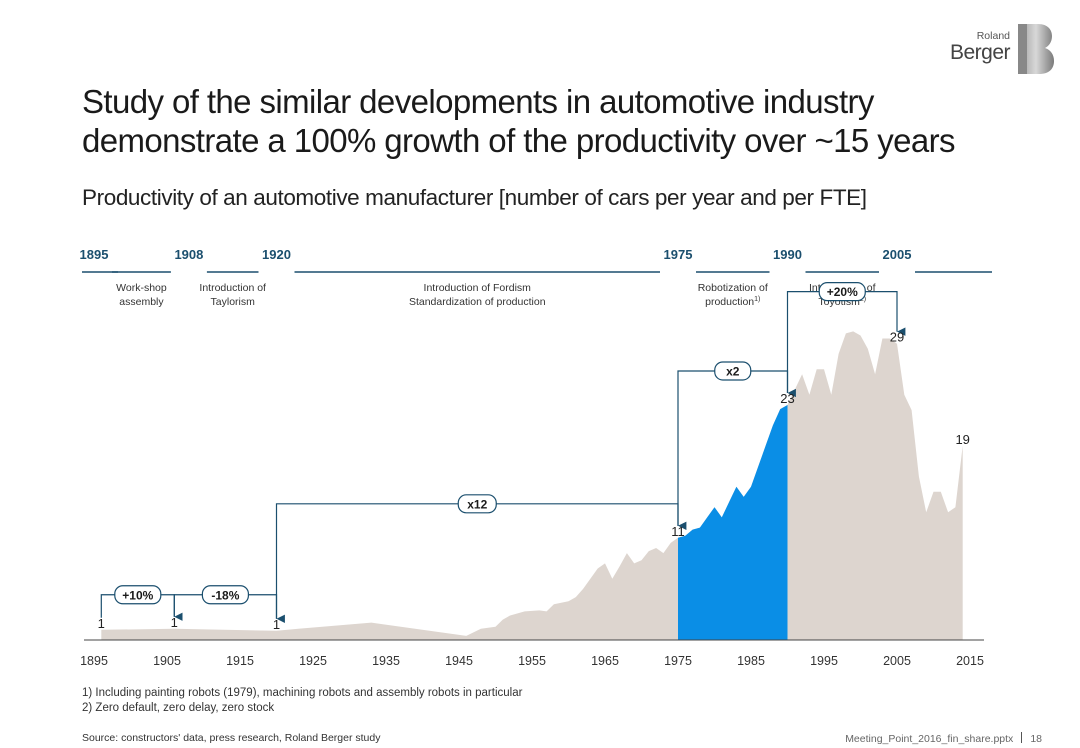  I want to click on era-year-1908: 1908, so click(188, 254).